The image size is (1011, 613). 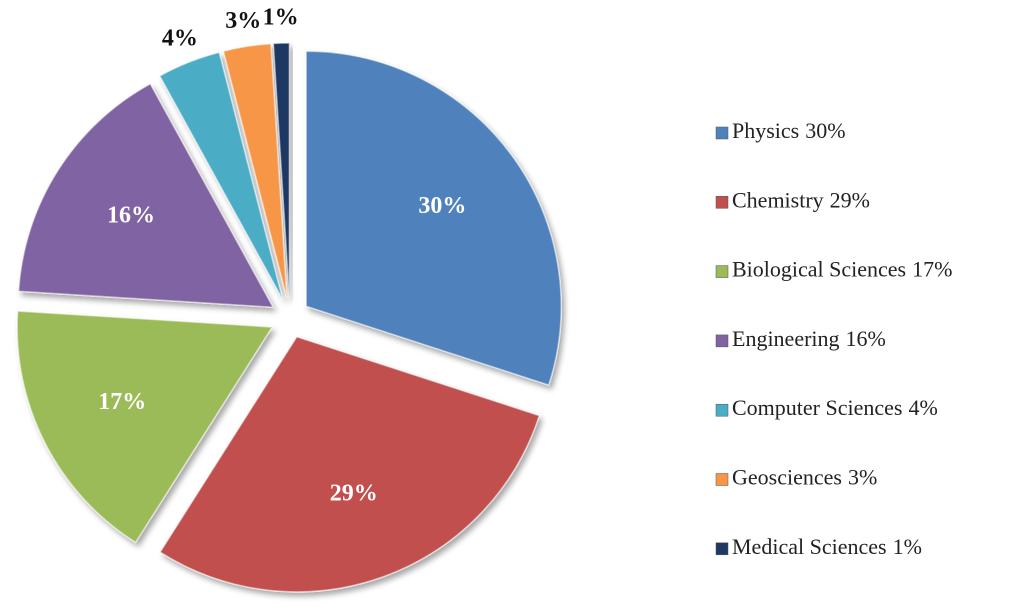 What do you see at coordinates (787, 477) in the screenshot?
I see `legend-name: Geosciences` at bounding box center [787, 477].